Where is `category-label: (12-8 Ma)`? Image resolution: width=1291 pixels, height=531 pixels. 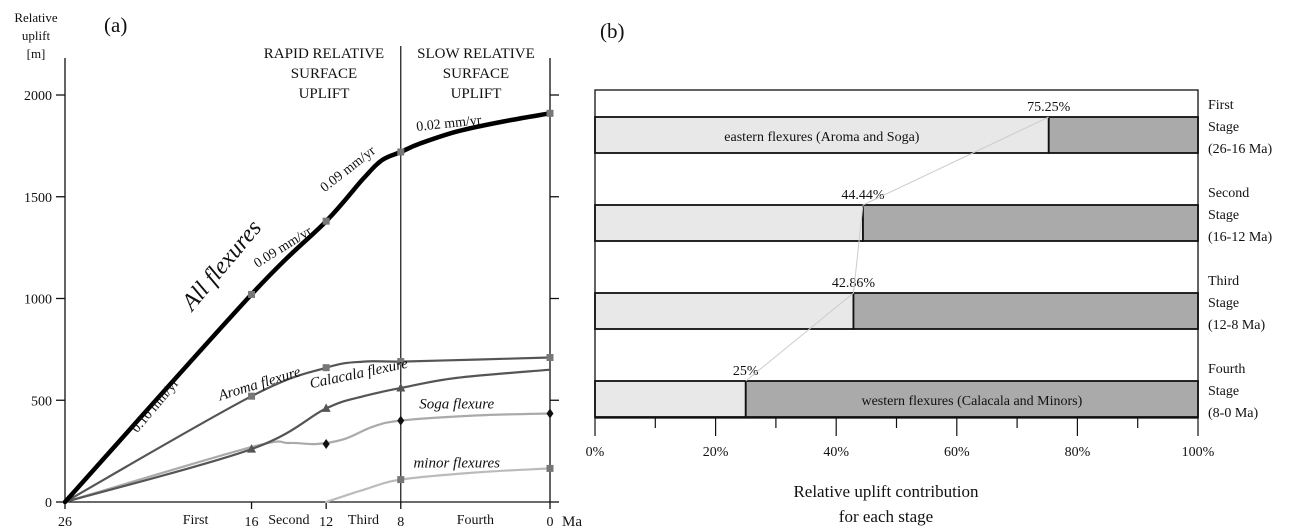 category-label: (12-8 Ma) is located at coordinates (1236, 325).